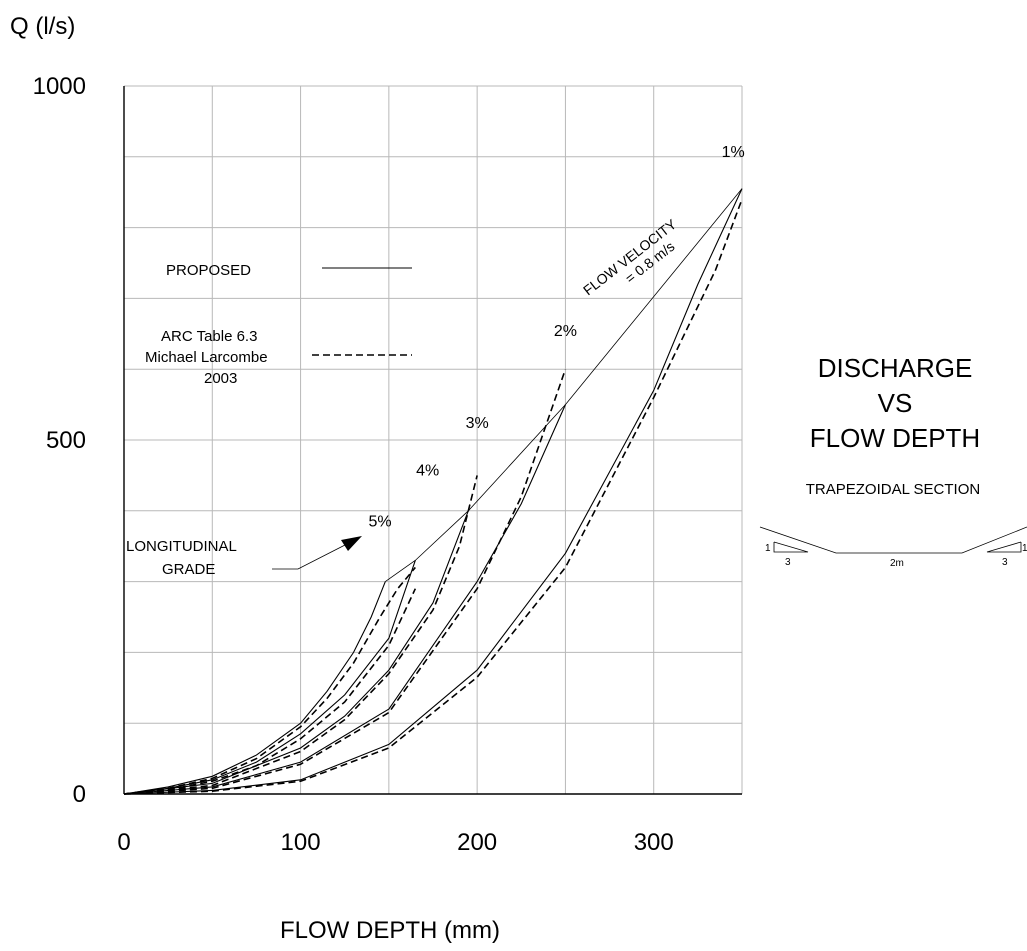 This screenshot has width=1027, height=951. What do you see at coordinates (390, 930) in the screenshot?
I see `x-axis-label: FLOW DEPTH (mm)` at bounding box center [390, 930].